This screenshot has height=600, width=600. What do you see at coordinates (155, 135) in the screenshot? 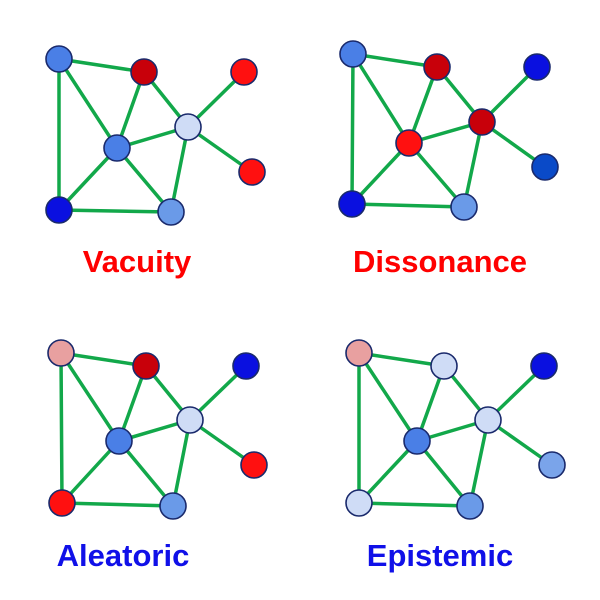
I see `panel-vacuity` at bounding box center [155, 135].